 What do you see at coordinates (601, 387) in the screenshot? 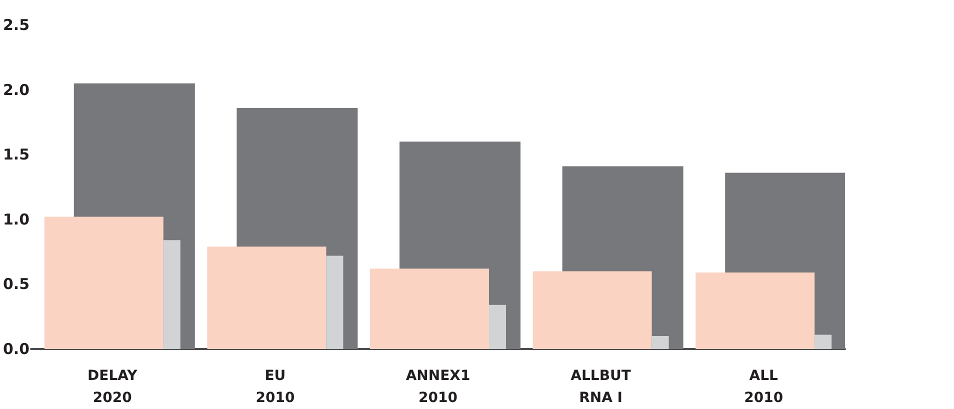
I see `x-tick-label: ALLBUT RNA I` at bounding box center [601, 387].